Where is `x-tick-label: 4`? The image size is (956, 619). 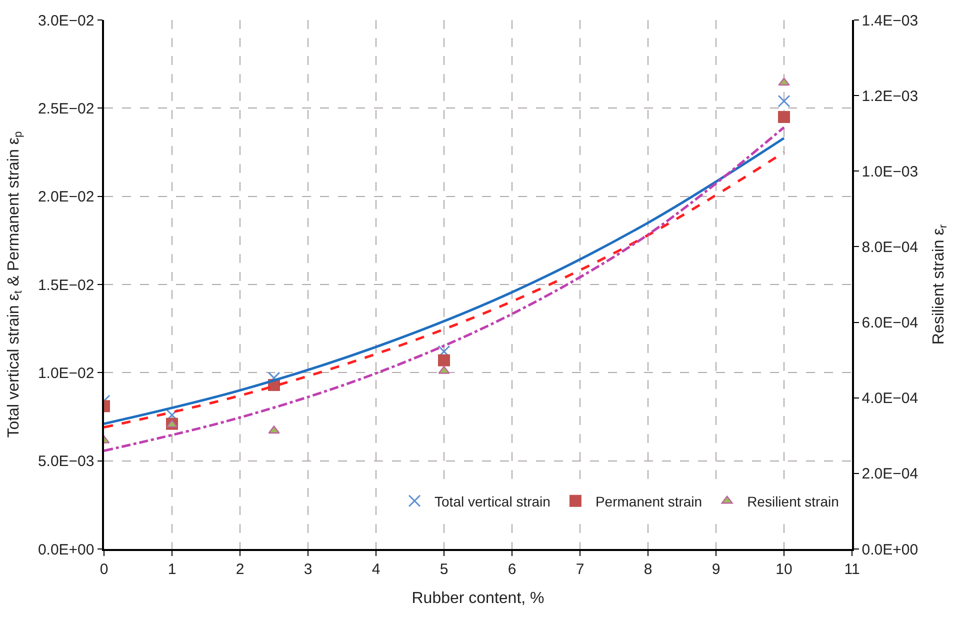
x-tick-label: 4 is located at coordinates (376, 569).